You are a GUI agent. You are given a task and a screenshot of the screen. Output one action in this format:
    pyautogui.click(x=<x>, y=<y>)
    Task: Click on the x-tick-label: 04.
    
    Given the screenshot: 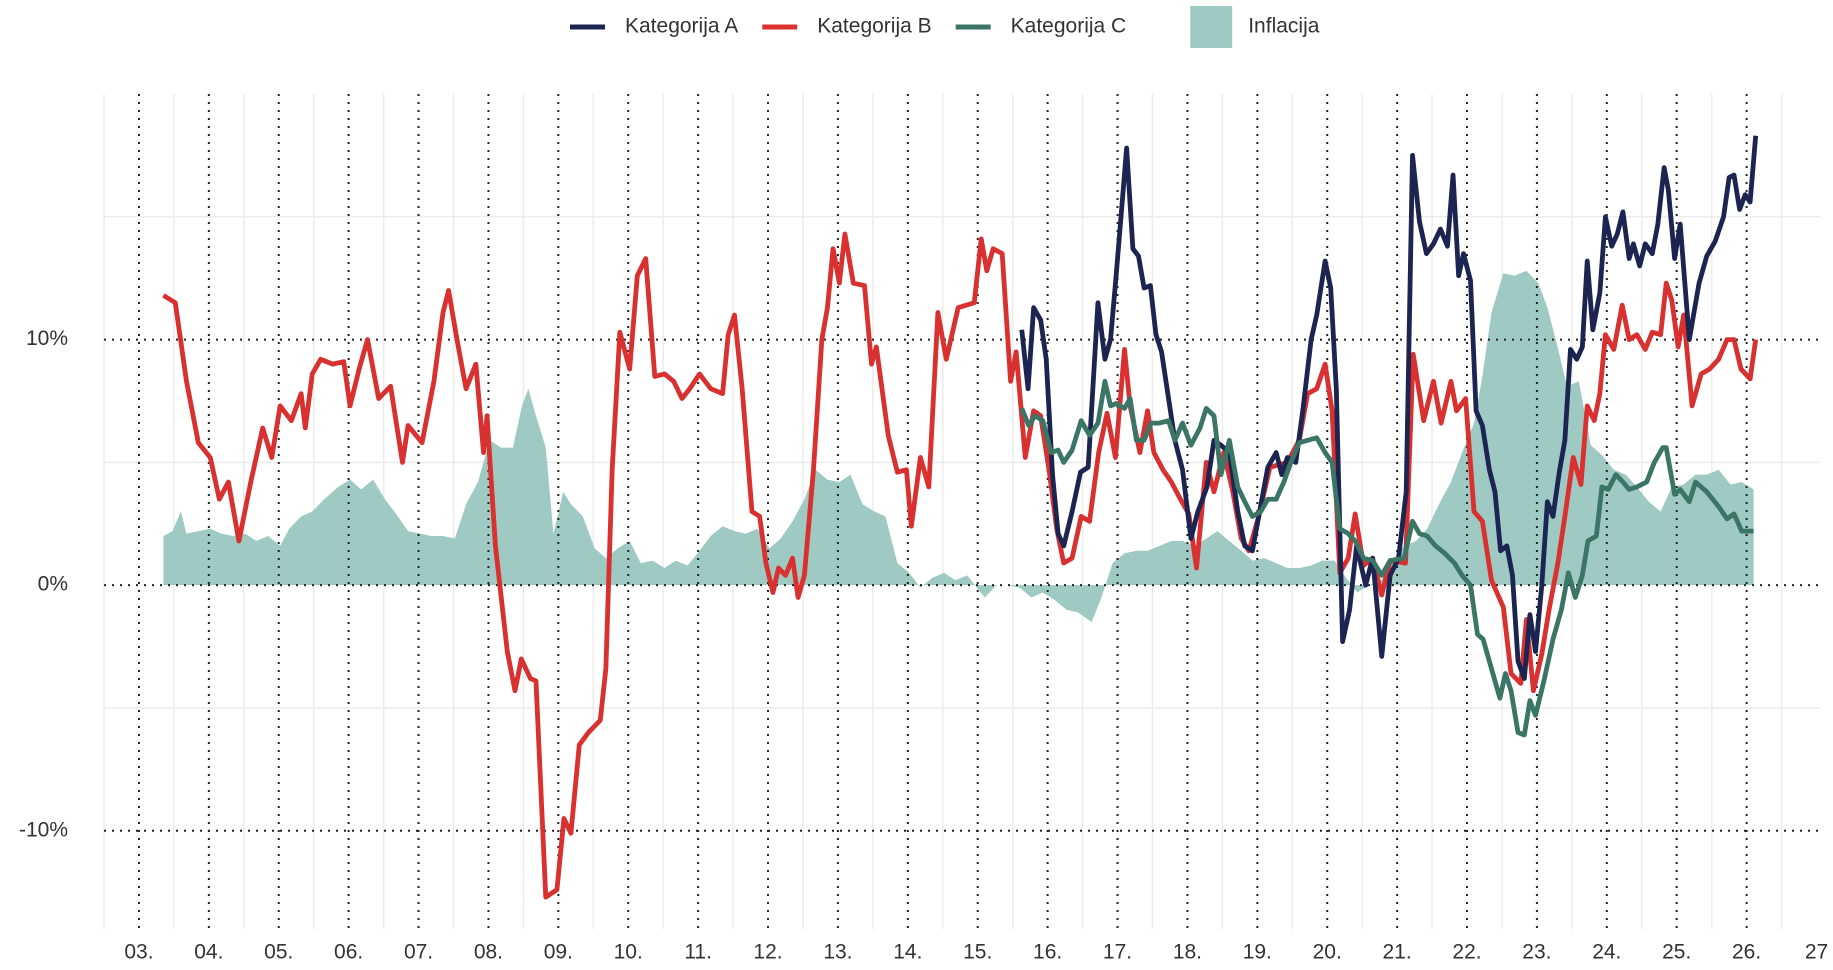 What is the action you would take?
    pyautogui.click(x=208, y=952)
    